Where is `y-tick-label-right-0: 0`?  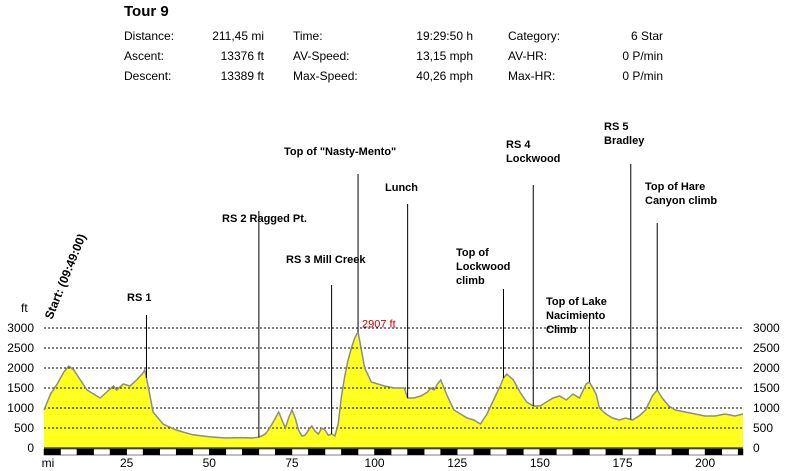 y-tick-label-right-0: 0 is located at coordinates (756, 448).